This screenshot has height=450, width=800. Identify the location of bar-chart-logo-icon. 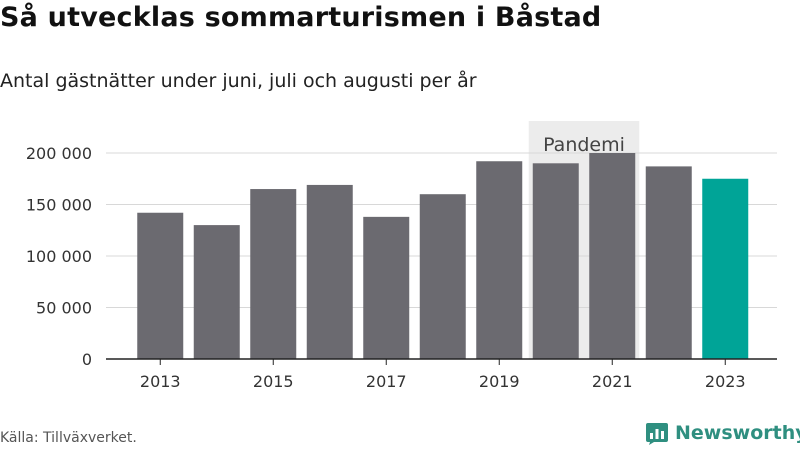
(657, 434).